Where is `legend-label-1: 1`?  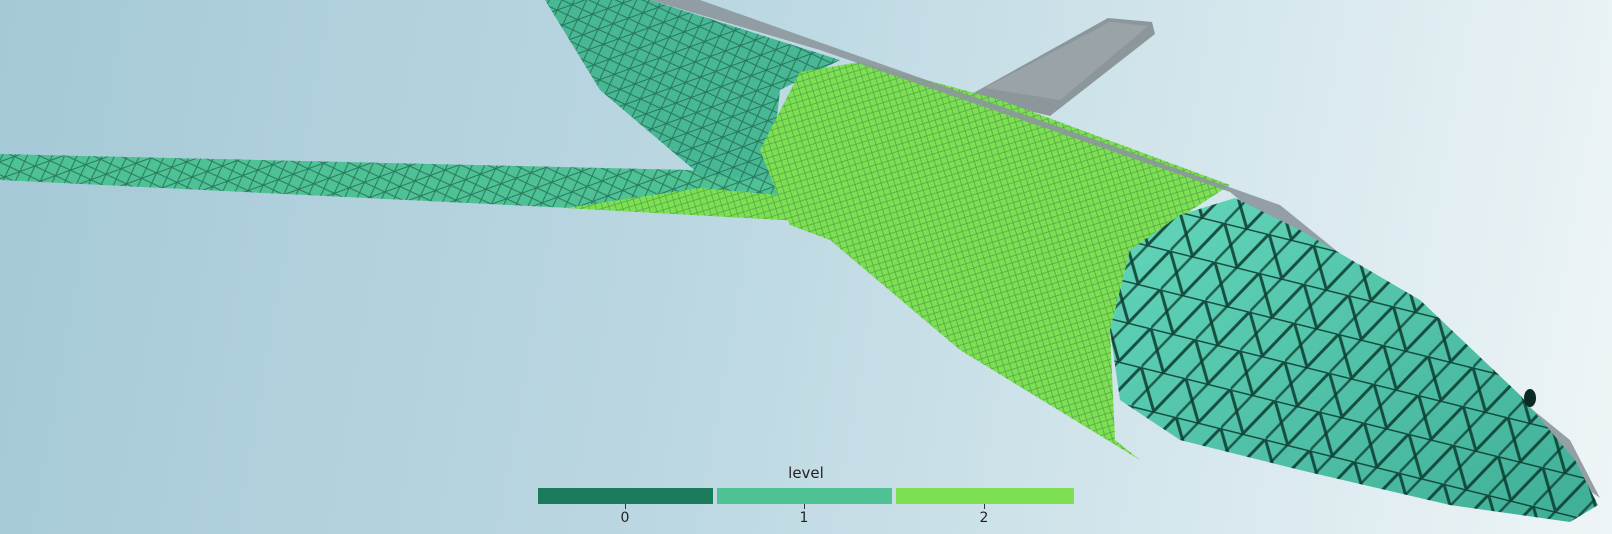 legend-label-1: 1 is located at coordinates (804, 518).